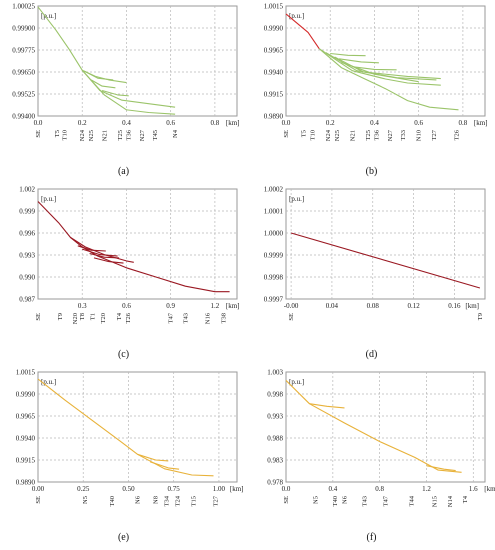 This screenshot has height=550, width=495. I want to click on x-tick-label: 0.25, so click(83, 489).